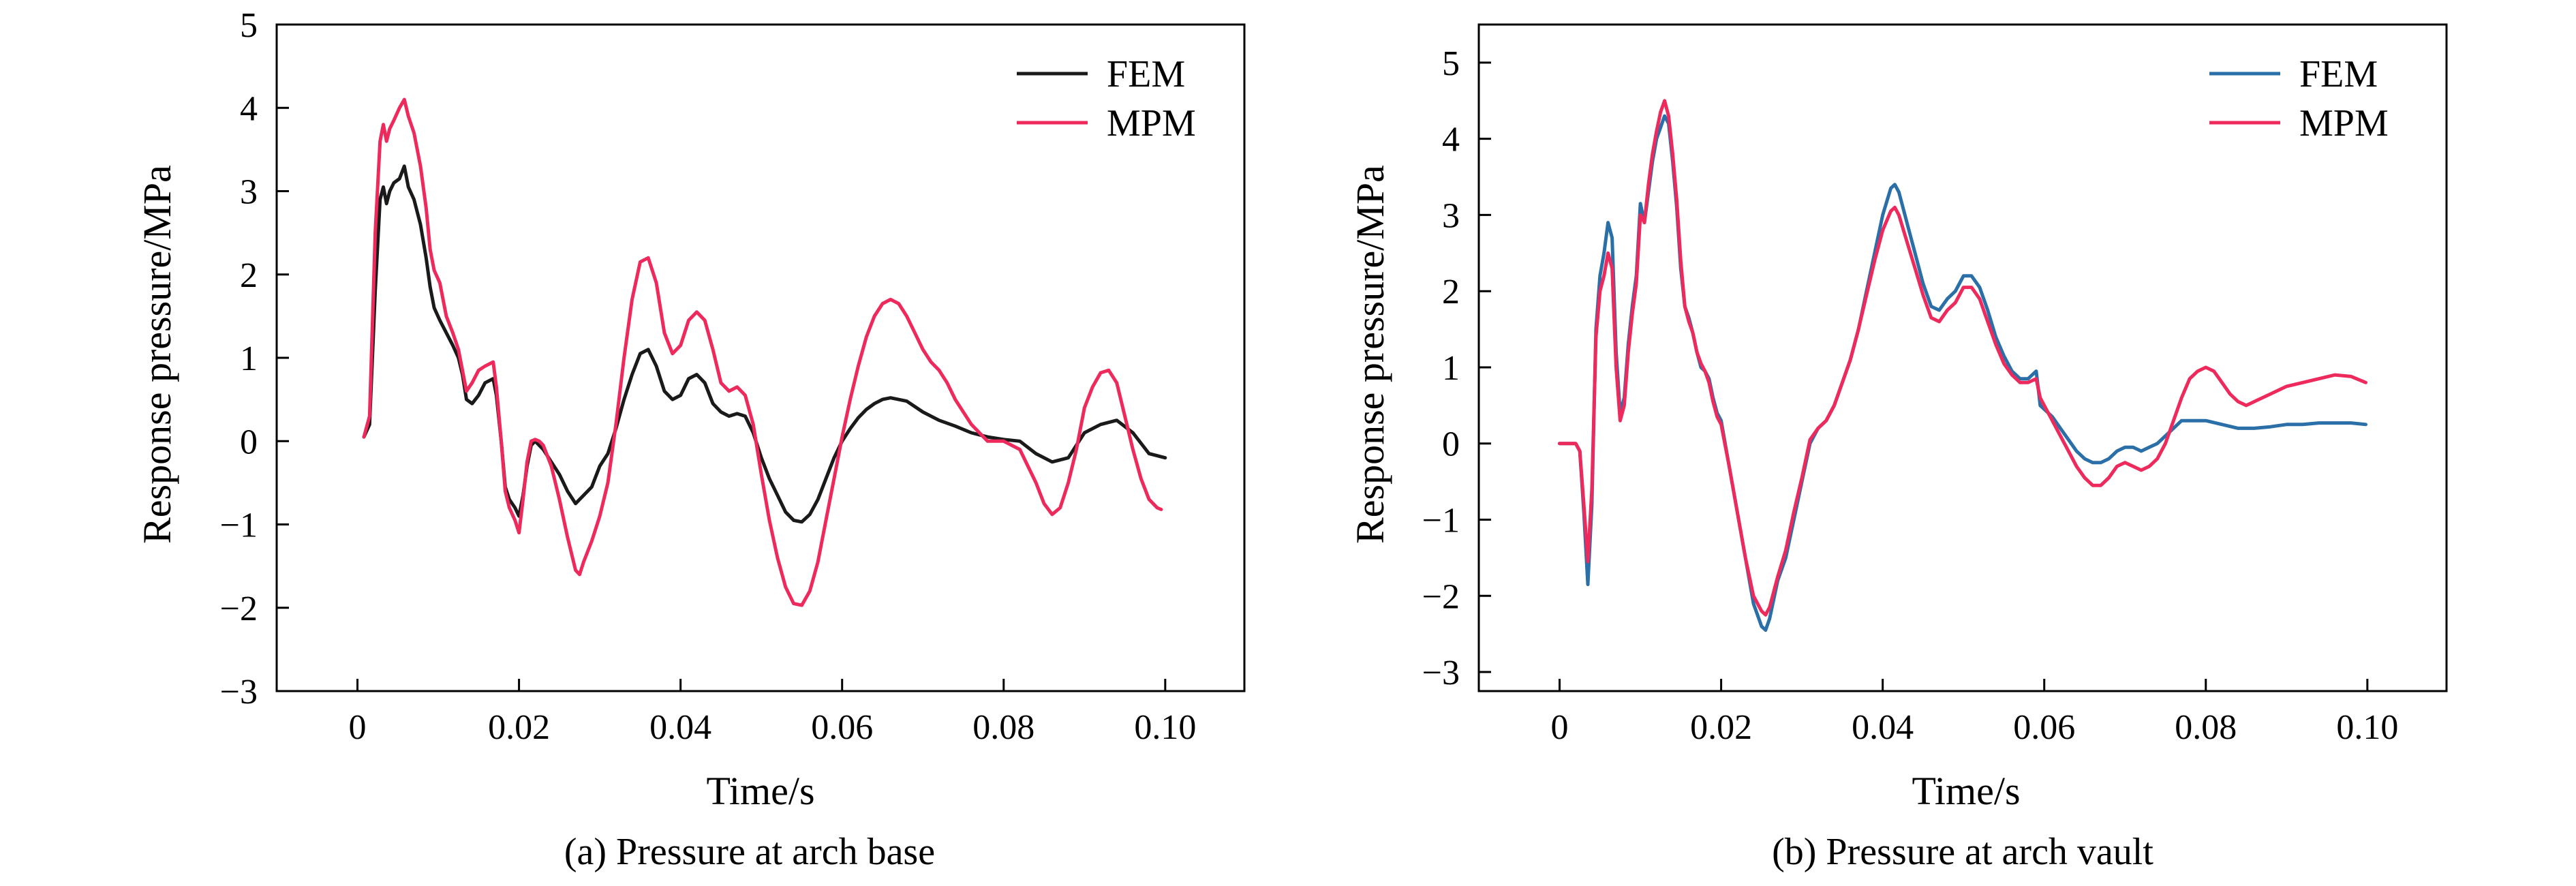 This screenshot has width=2576, height=886. What do you see at coordinates (249, 358) in the screenshot?
I see `y-tick-label-a: 1` at bounding box center [249, 358].